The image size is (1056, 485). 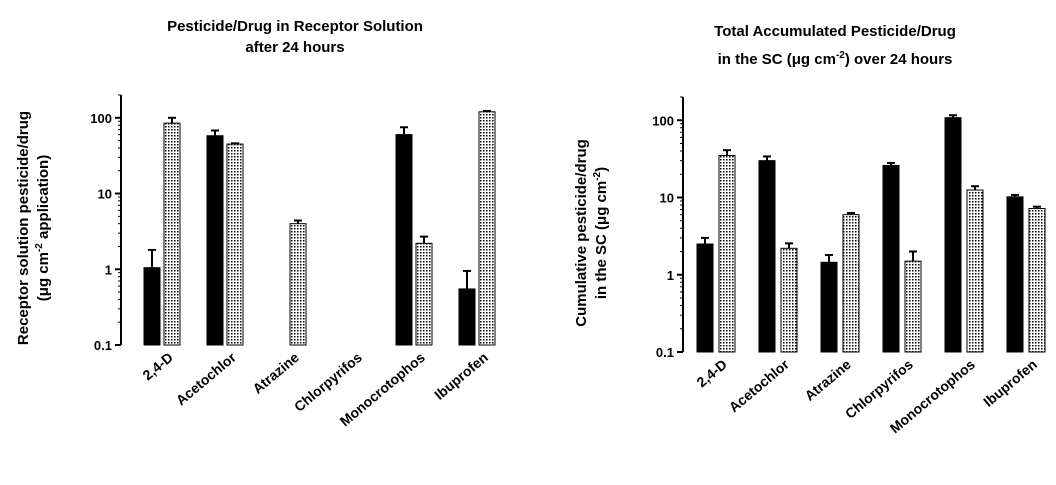 I want to click on chart-left-ylabel-line1: Receptor solution pesticide/drug, so click(x=23, y=228).